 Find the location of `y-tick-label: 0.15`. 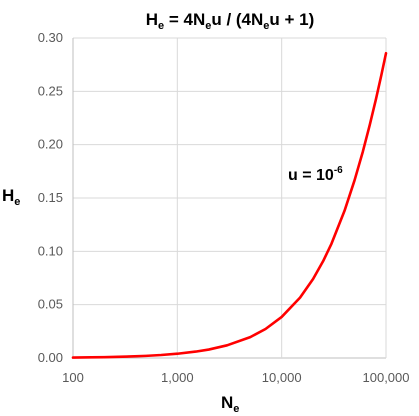

y-tick-label: 0.15 is located at coordinates (50, 197).